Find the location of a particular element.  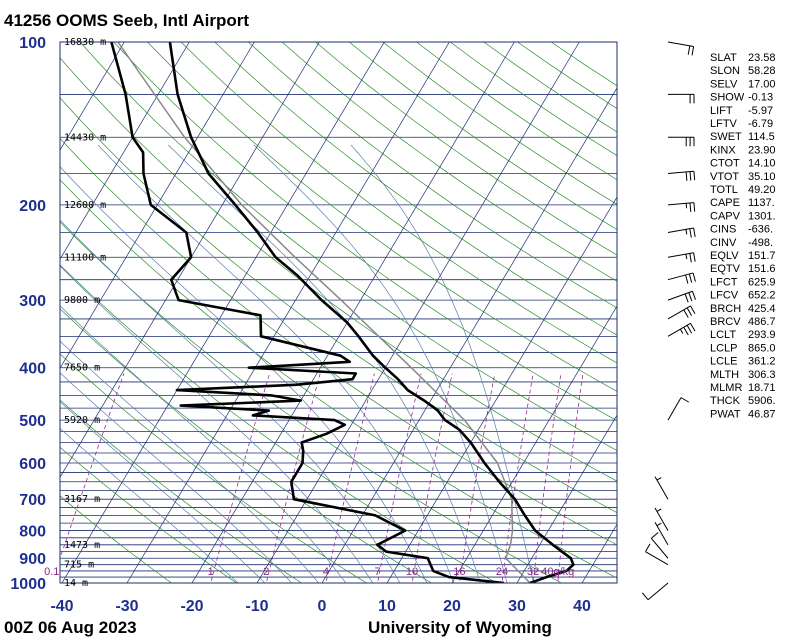

index-key: SWET is located at coordinates (726, 137).